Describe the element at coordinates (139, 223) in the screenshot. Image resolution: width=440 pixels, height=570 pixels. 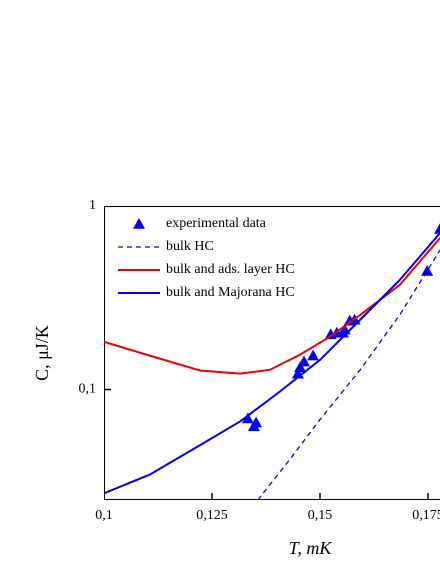
I see `legend-marker` at that location.